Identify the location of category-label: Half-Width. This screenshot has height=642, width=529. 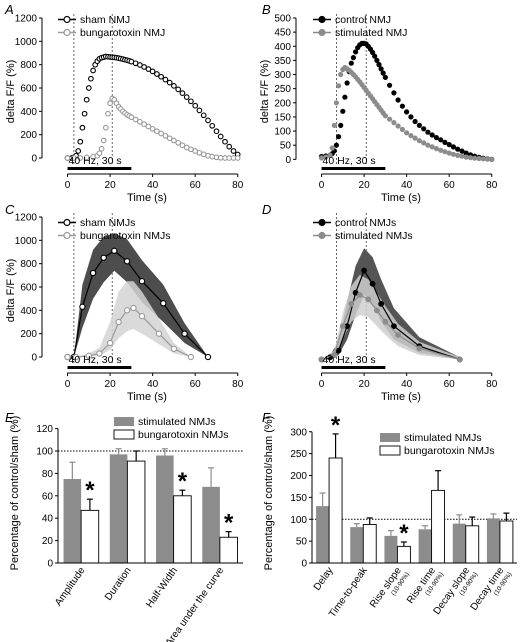
(162, 587).